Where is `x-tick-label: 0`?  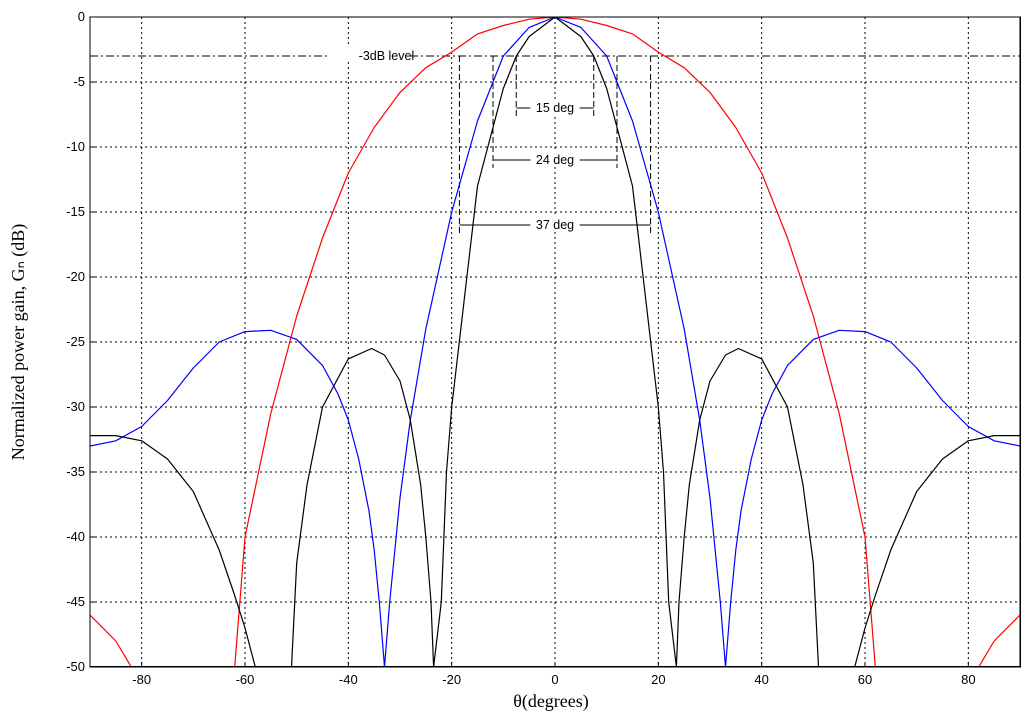 x-tick-label: 0 is located at coordinates (554, 679).